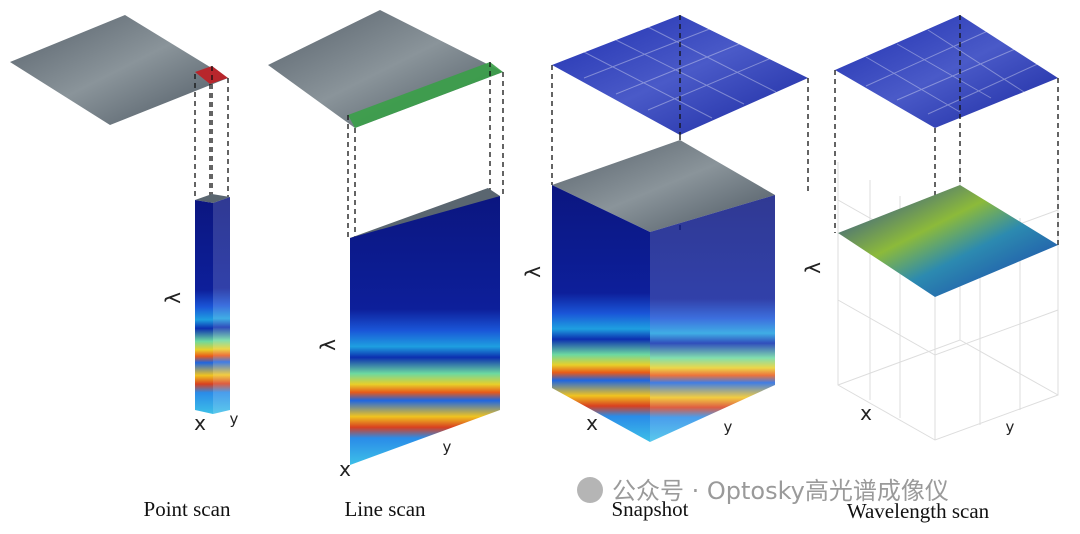  Describe the element at coordinates (204, 307) in the screenshot. I see `column-front` at that location.